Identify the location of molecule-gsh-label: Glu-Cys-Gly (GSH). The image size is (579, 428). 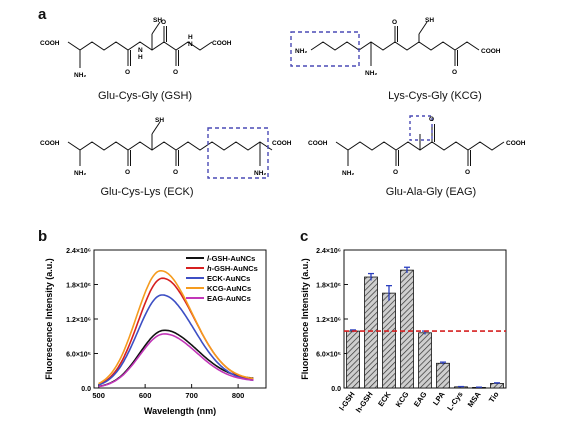
(145, 96).